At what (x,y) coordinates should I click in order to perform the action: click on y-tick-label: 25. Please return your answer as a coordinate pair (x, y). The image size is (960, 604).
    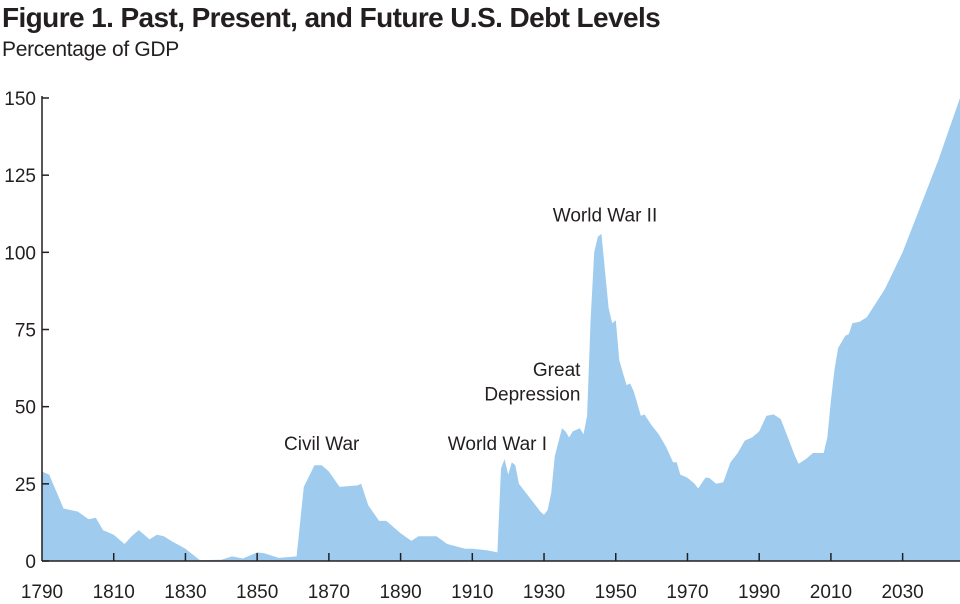
    Looking at the image, I should click on (25, 485).